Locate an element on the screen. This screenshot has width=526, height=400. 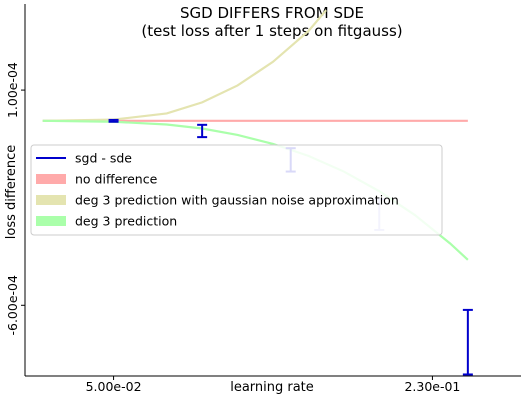
x-tick-label-1: 2.30e-01 is located at coordinates (432, 386).